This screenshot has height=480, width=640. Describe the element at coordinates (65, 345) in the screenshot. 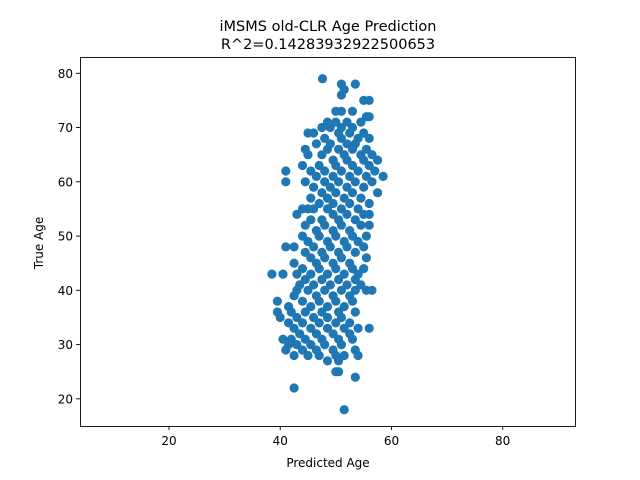

I see `y-tick-label: 30` at that location.